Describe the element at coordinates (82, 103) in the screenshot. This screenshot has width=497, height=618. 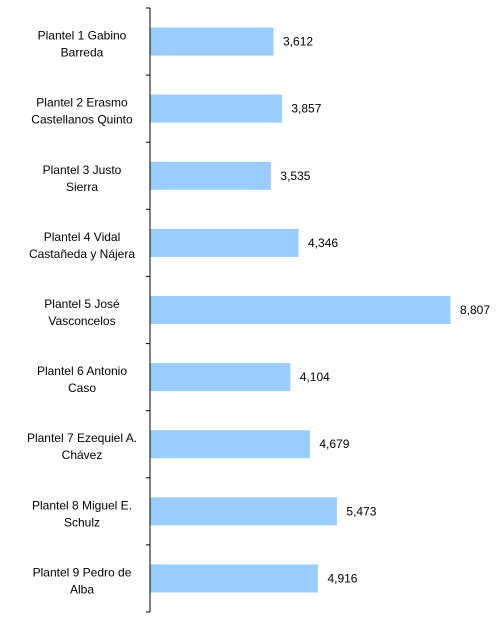
I see `category-label-line: Plantel 2 Erasmo` at that location.